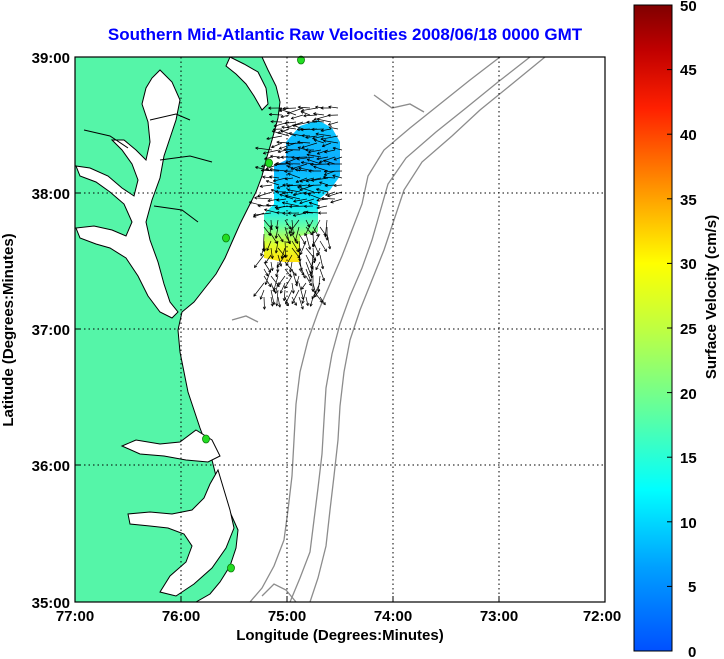  What do you see at coordinates (51, 331) in the screenshot?
I see `y-axis-ticks: 39:00 38:00 37:00 36:00 35:00` at bounding box center [51, 331].